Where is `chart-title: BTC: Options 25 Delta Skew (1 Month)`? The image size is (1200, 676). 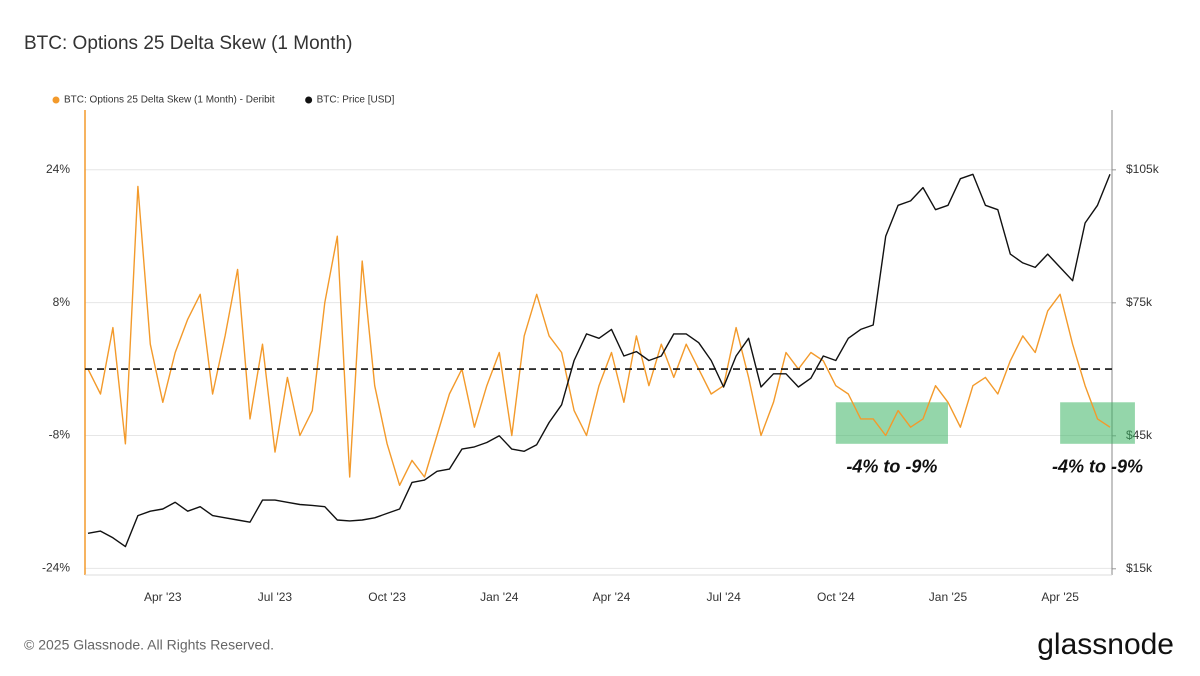
chart-title: BTC: Options 25 Delta Skew (1 Month) is located at coordinates (188, 43).